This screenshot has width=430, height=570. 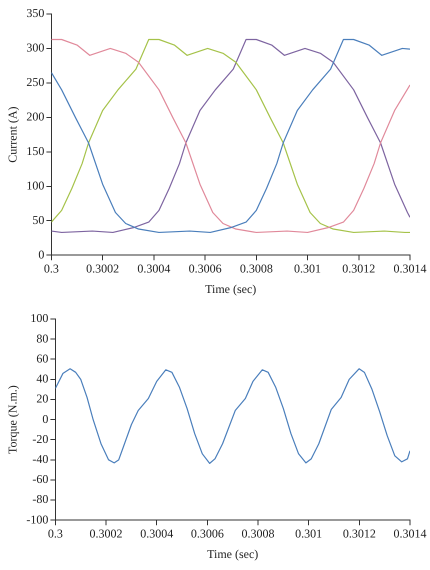 I want to click on y-tick-label: 50, so click(x=38, y=219).